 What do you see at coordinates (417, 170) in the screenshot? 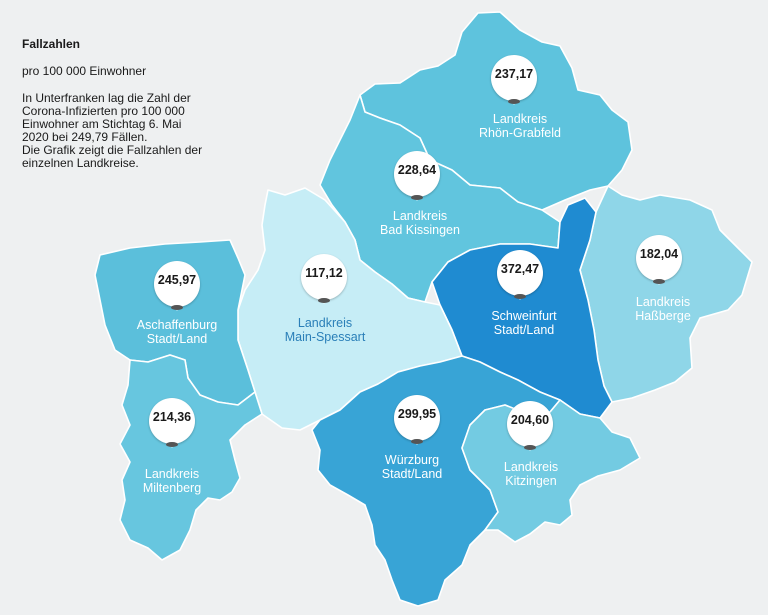
I see `value-bad-kissingen: 228,64` at bounding box center [417, 170].